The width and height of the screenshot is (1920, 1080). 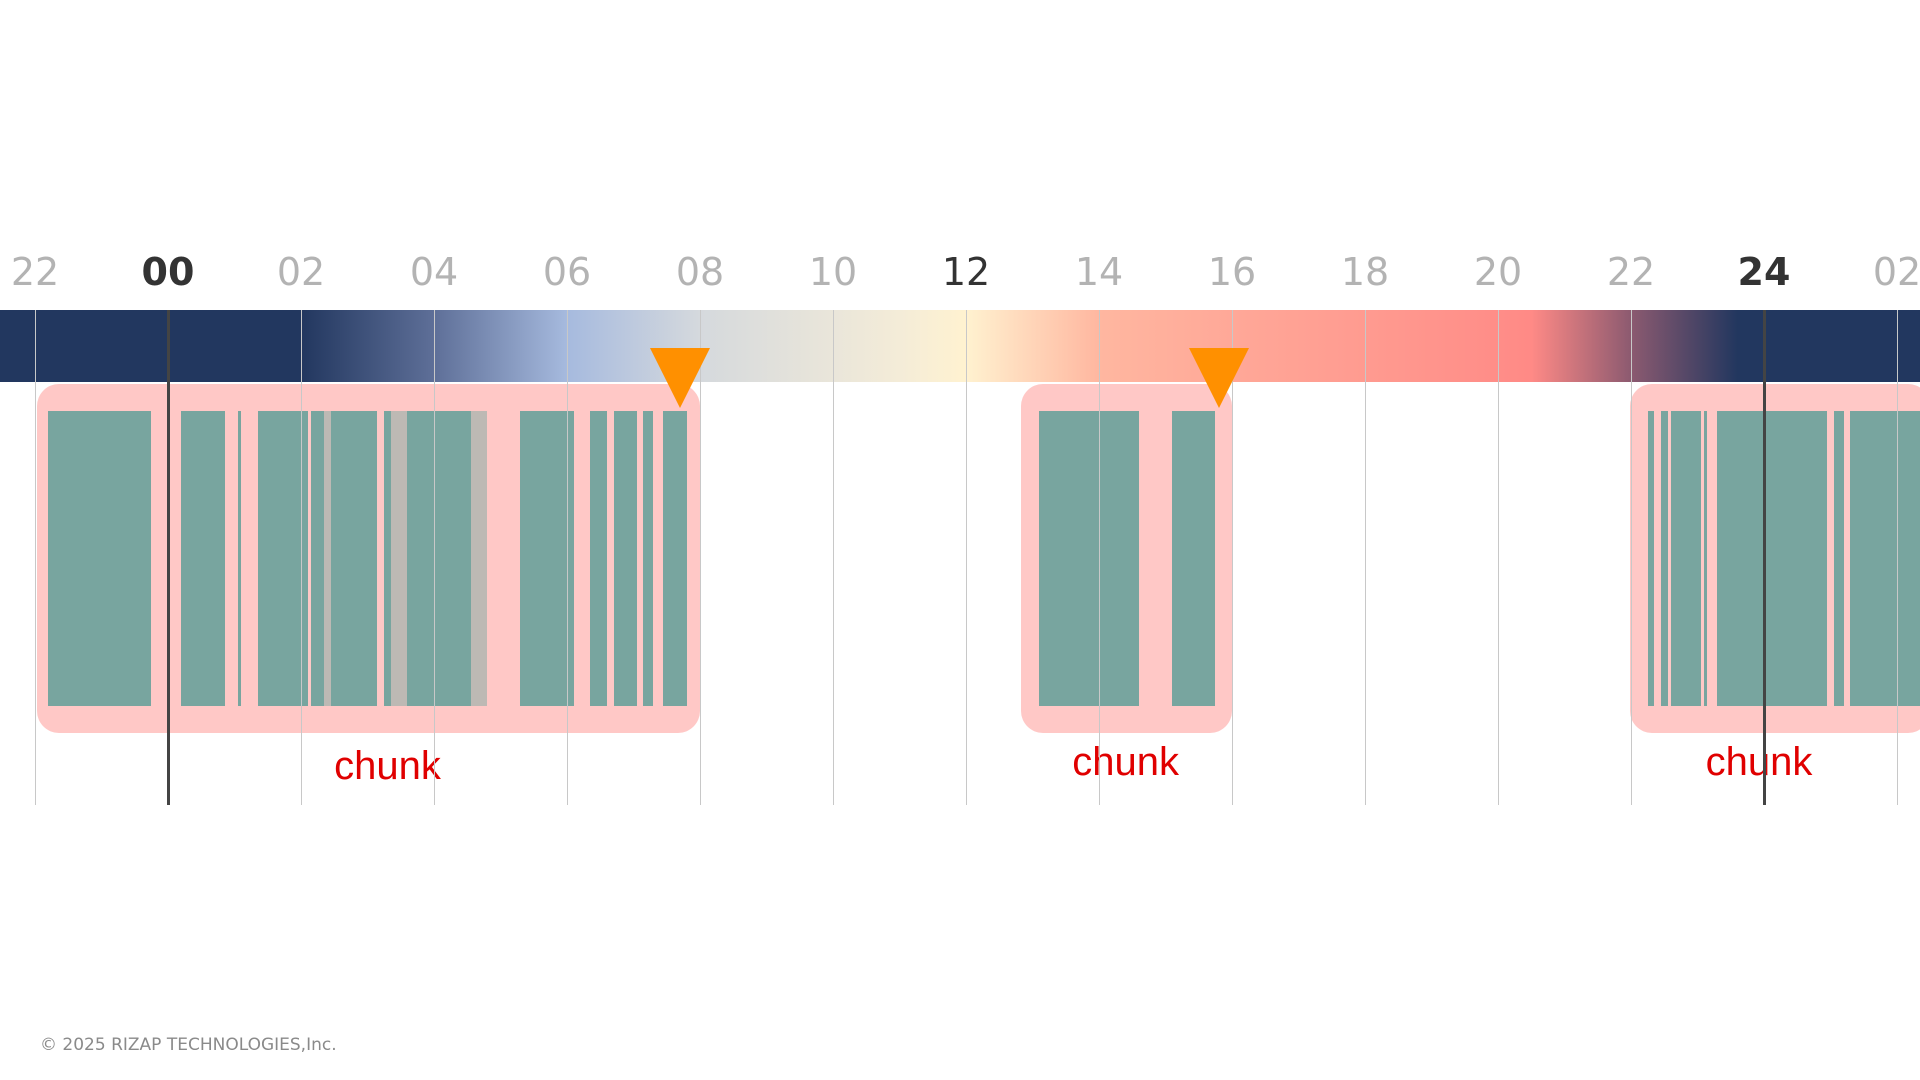 I want to click on hour-label: 00, so click(x=168, y=272).